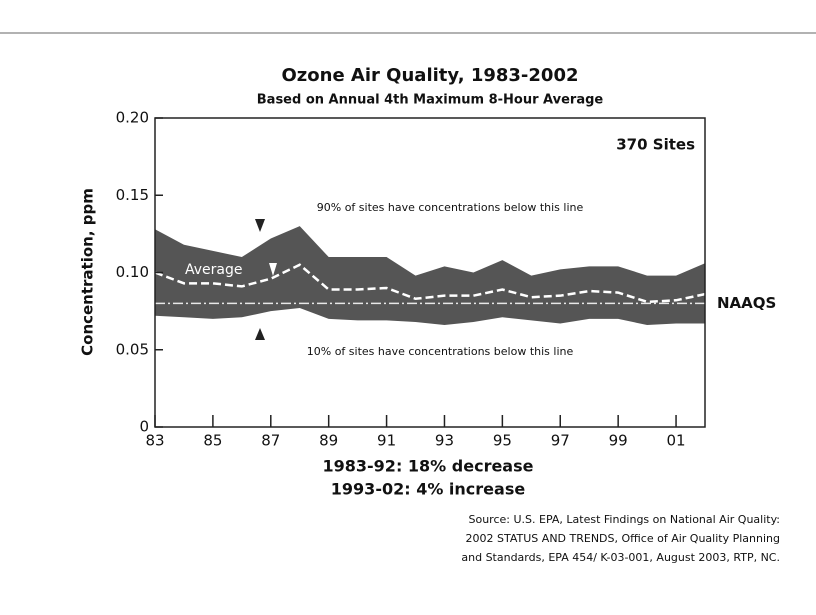 Image resolution: width=816 pixels, height=615 pixels. I want to click on trend-note: 1993-02: 4% increase, so click(428, 489).